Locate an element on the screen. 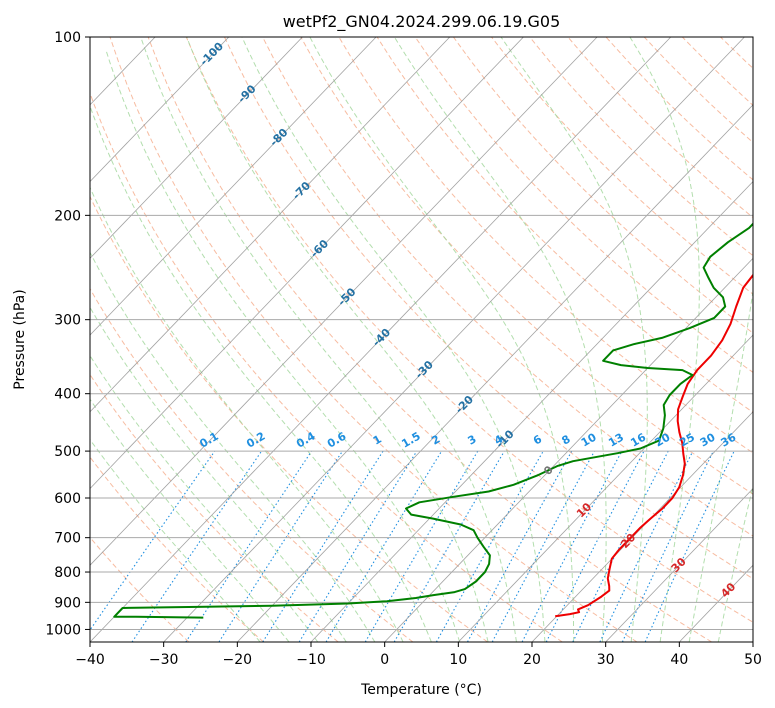 This screenshot has width=775, height=708. x-tick-label: −10 is located at coordinates (311, 660).